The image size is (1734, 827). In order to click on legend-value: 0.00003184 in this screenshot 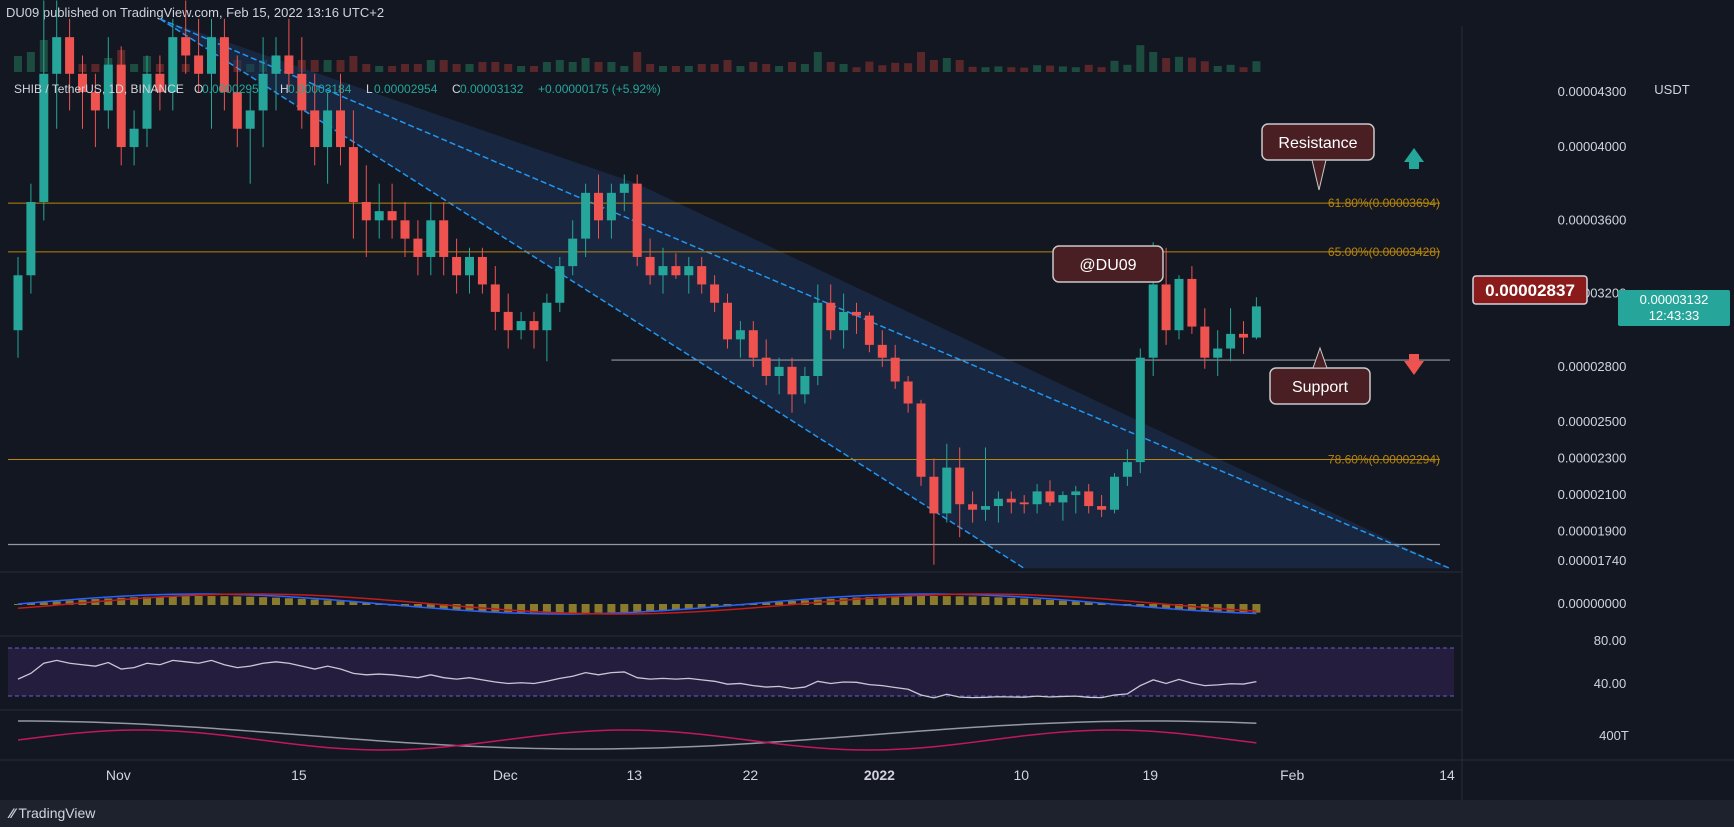, I will do `click(320, 89)`.